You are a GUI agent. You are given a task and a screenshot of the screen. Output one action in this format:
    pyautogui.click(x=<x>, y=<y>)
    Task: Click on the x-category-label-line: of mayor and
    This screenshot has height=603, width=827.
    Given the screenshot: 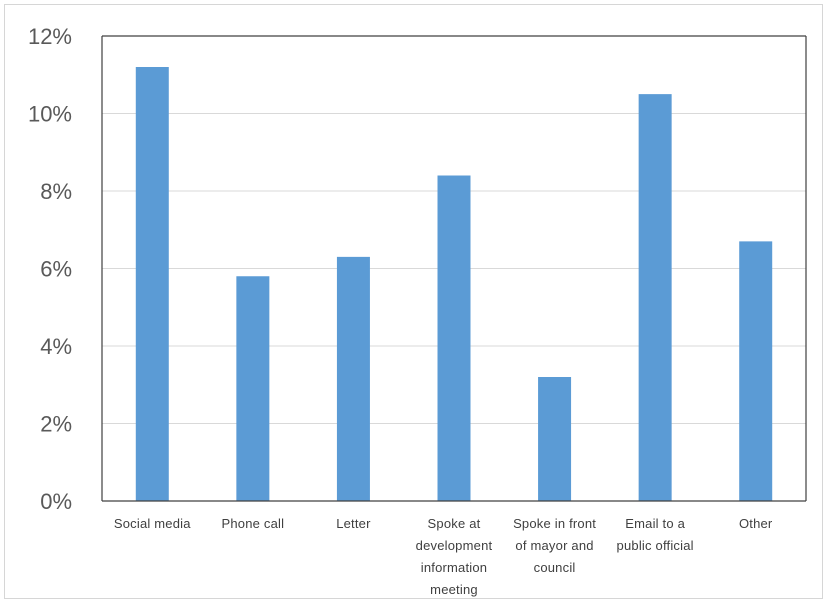 What is the action you would take?
    pyautogui.click(x=554, y=545)
    